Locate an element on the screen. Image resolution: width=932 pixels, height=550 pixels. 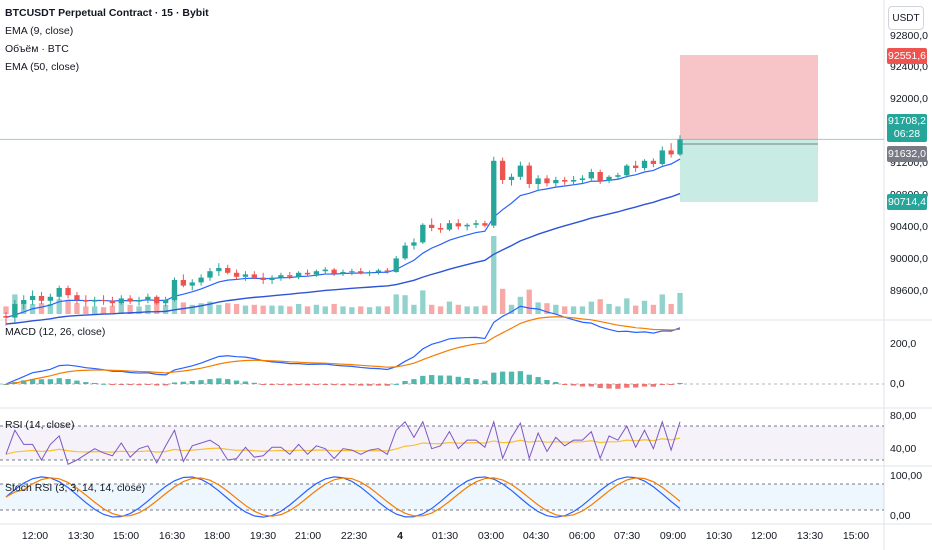
rsi-tick: 80,00 is located at coordinates (903, 416).